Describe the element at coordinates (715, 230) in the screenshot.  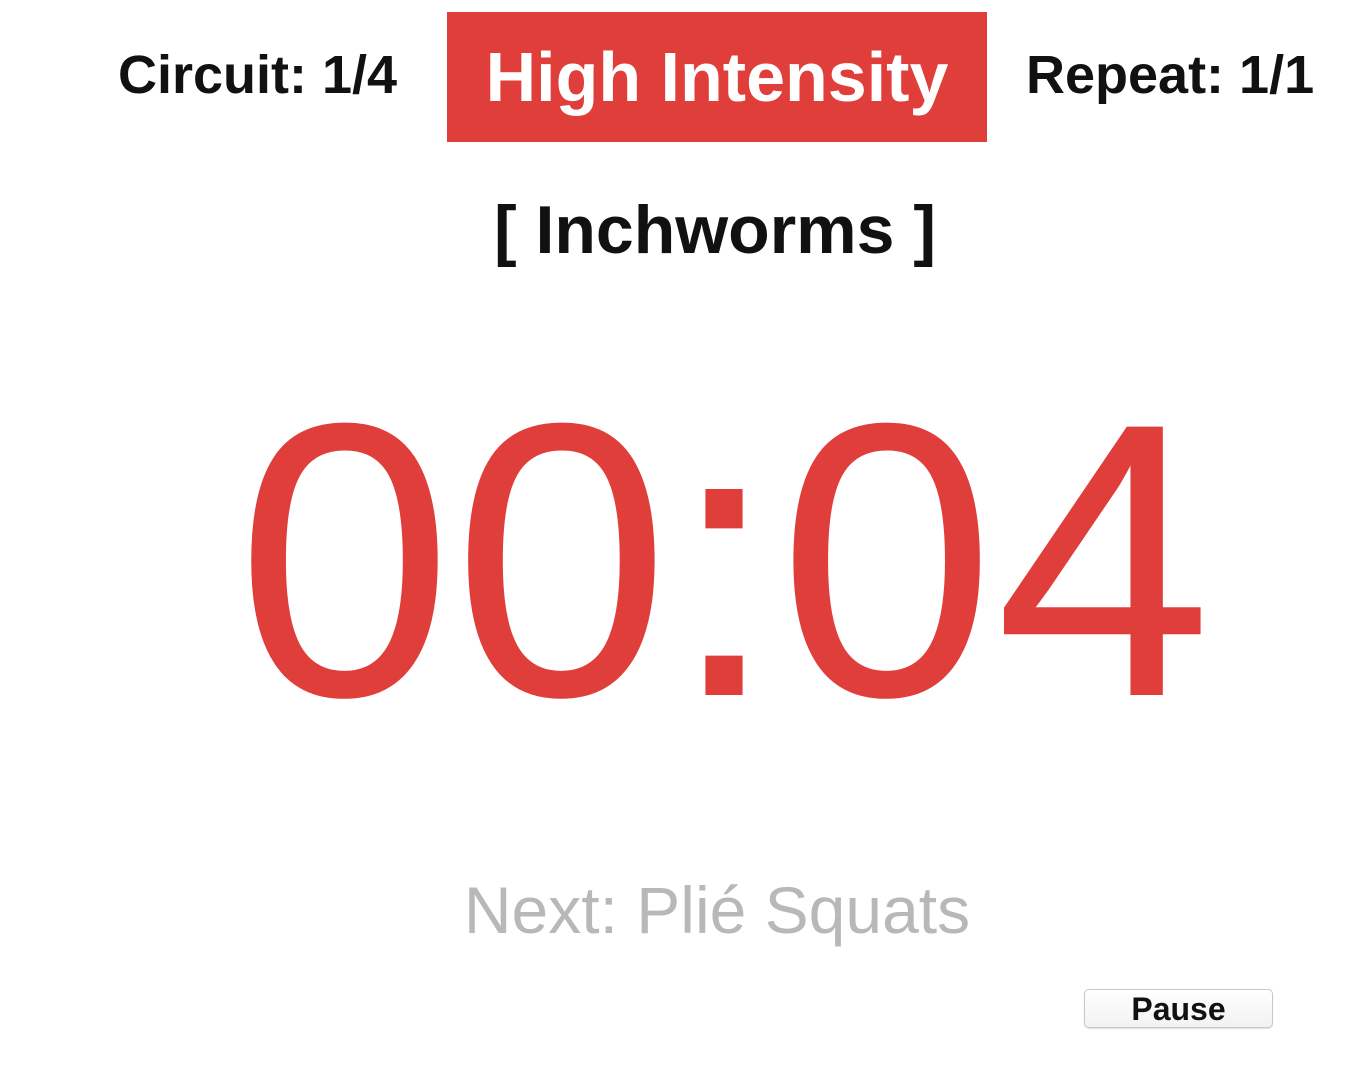
I see `current-exercise: [ Inchworms ]` at that location.